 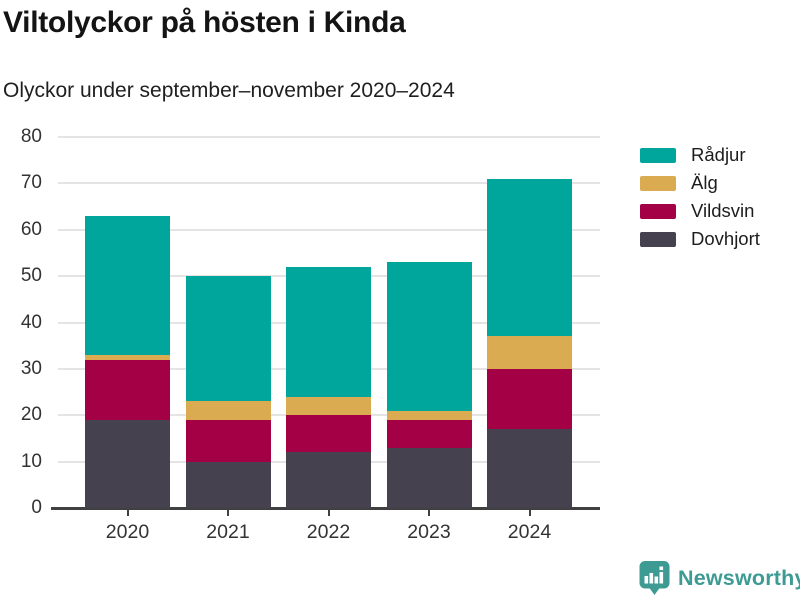 I want to click on bar-2020, so click(x=127, y=361).